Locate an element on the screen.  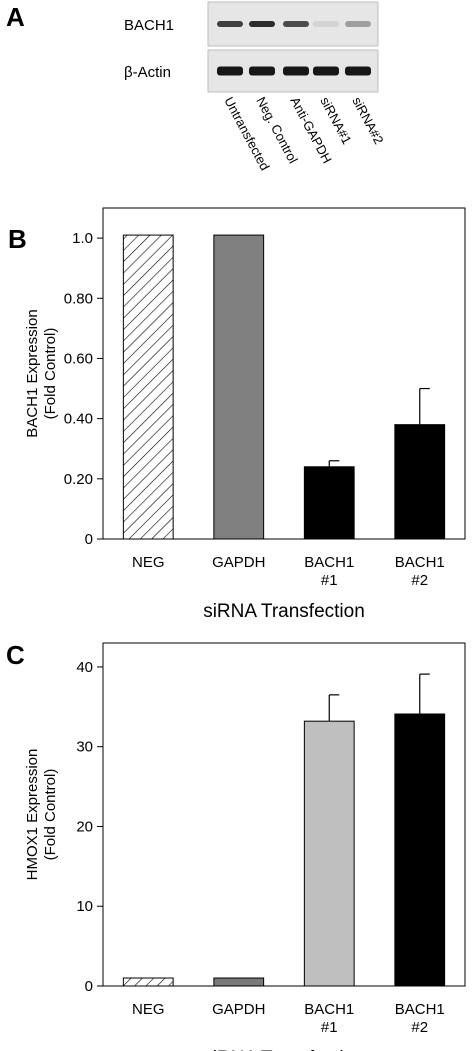
y-axis-label: HMOX1 Expression is located at coordinates (32, 815).